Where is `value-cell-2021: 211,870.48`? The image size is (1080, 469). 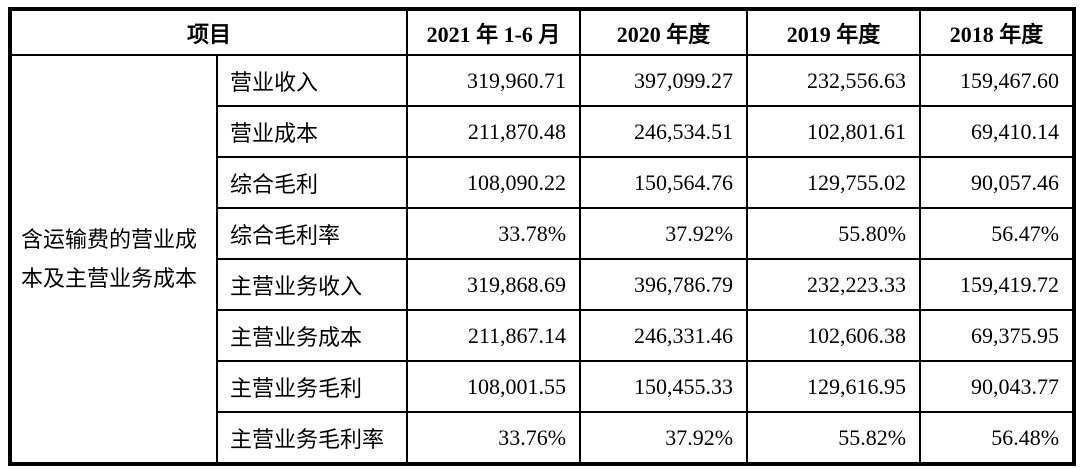
value-cell-2021: 211,870.48 is located at coordinates (494, 131).